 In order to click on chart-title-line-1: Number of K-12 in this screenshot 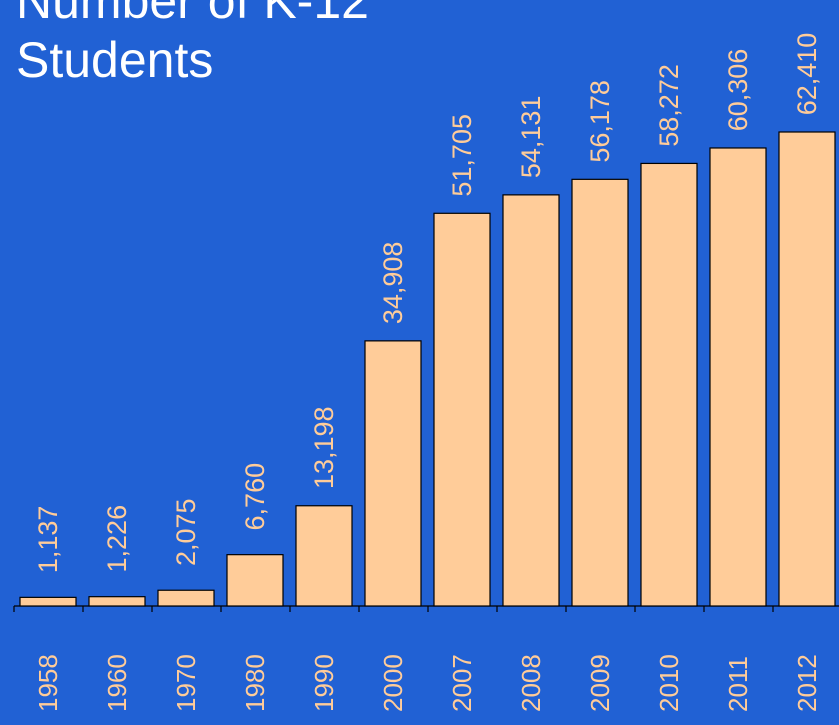, I will do `click(192, 14)`.